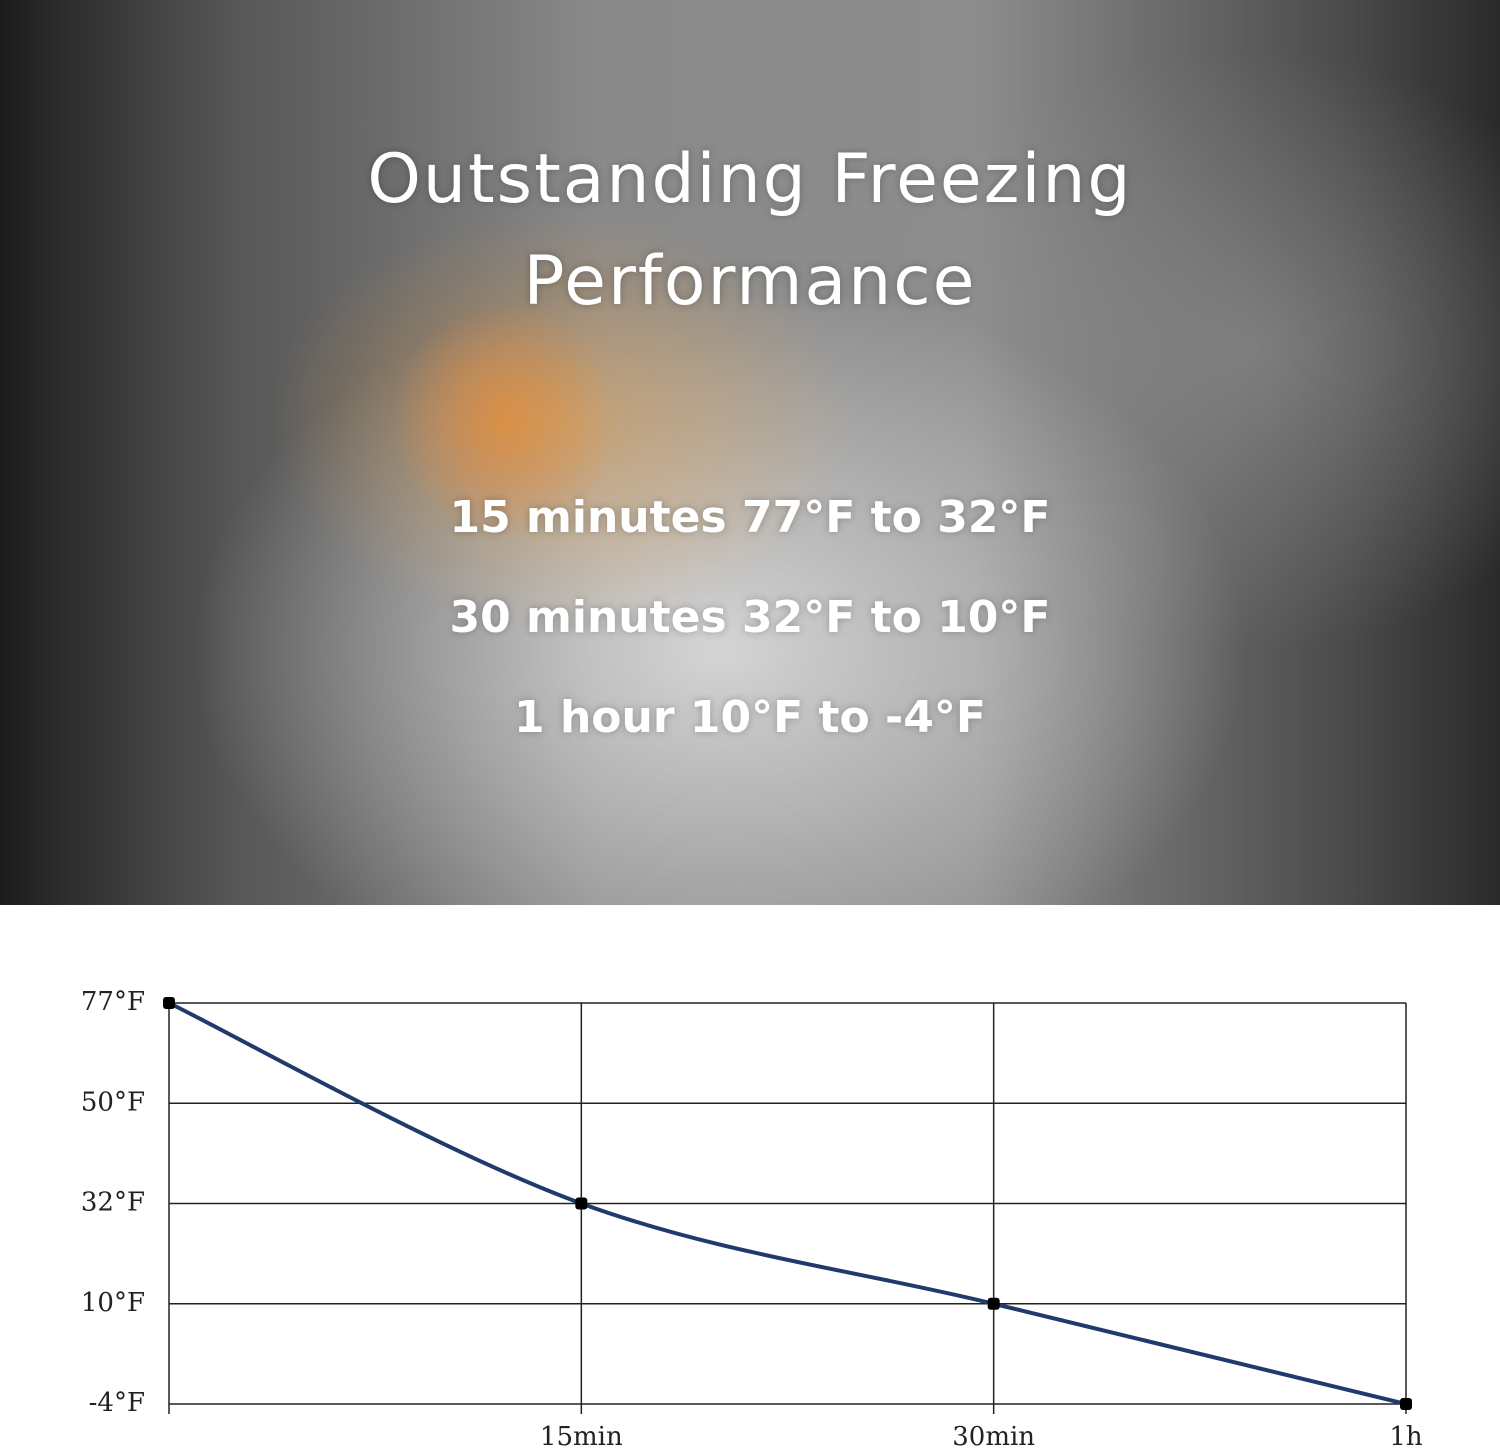  What do you see at coordinates (113, 1002) in the screenshot?
I see `y-tick-label: 77°F` at bounding box center [113, 1002].